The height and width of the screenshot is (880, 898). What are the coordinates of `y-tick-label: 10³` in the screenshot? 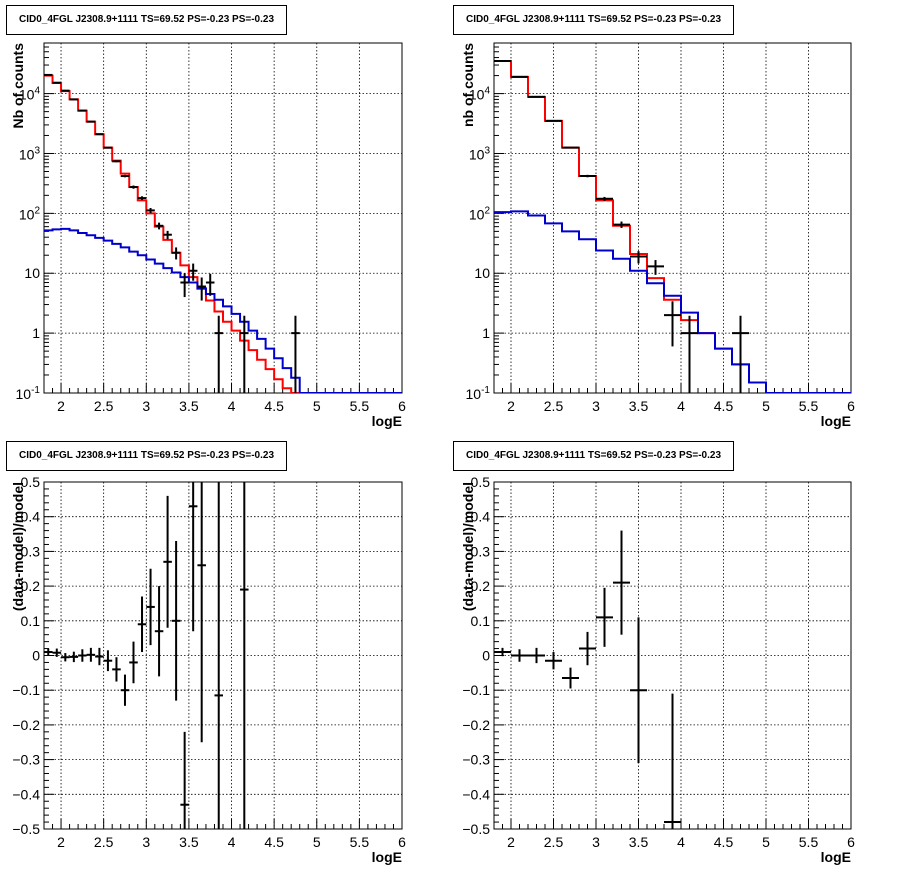 It's located at (30, 153).